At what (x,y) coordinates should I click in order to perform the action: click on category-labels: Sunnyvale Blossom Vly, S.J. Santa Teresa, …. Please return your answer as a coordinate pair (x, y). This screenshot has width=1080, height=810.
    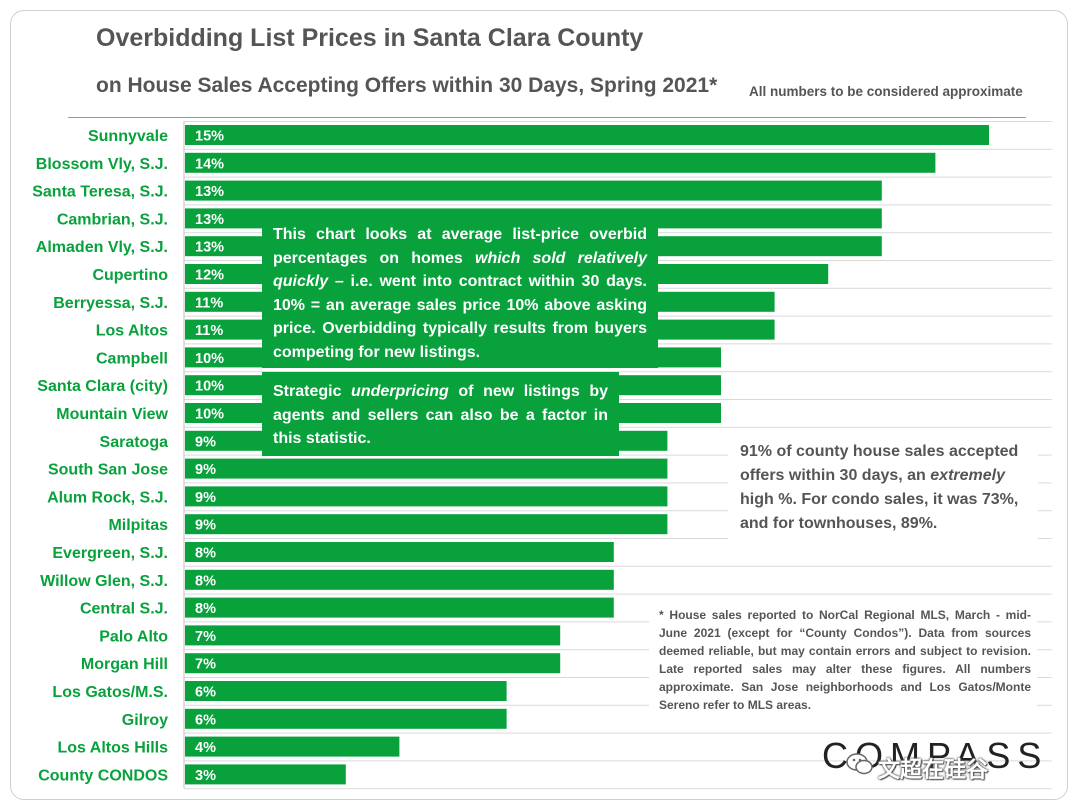
    Looking at the image, I should click on (100, 456).